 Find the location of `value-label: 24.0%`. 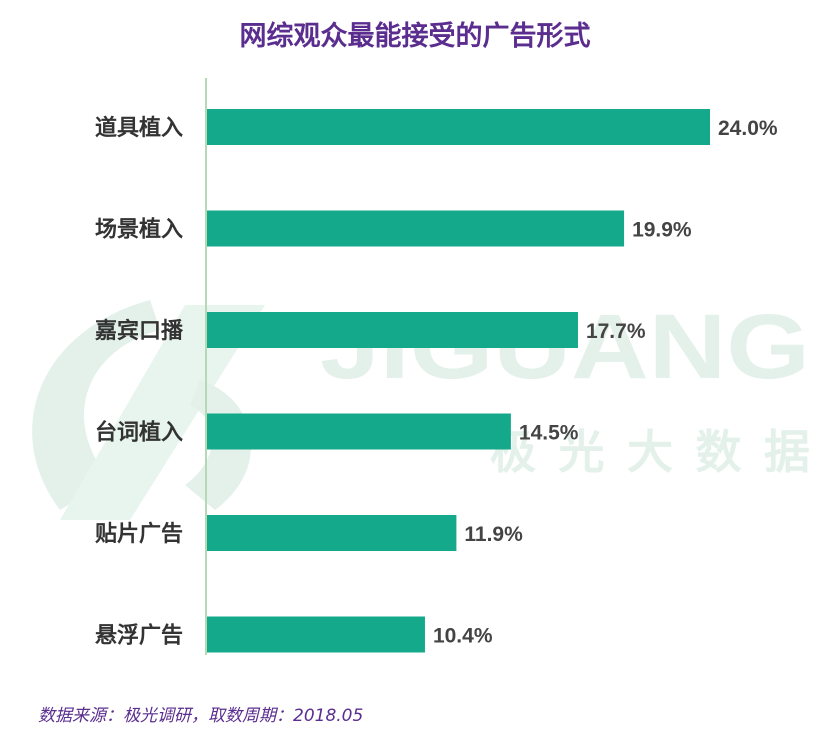

value-label: 24.0% is located at coordinates (748, 128).